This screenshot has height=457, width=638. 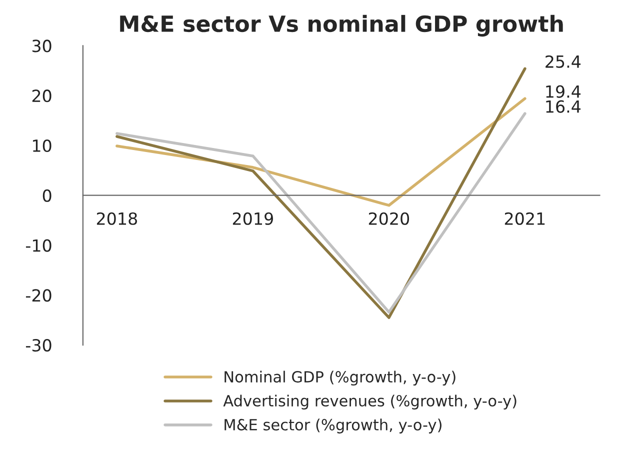 I want to click on y-tick-label: 20, so click(x=42, y=96).